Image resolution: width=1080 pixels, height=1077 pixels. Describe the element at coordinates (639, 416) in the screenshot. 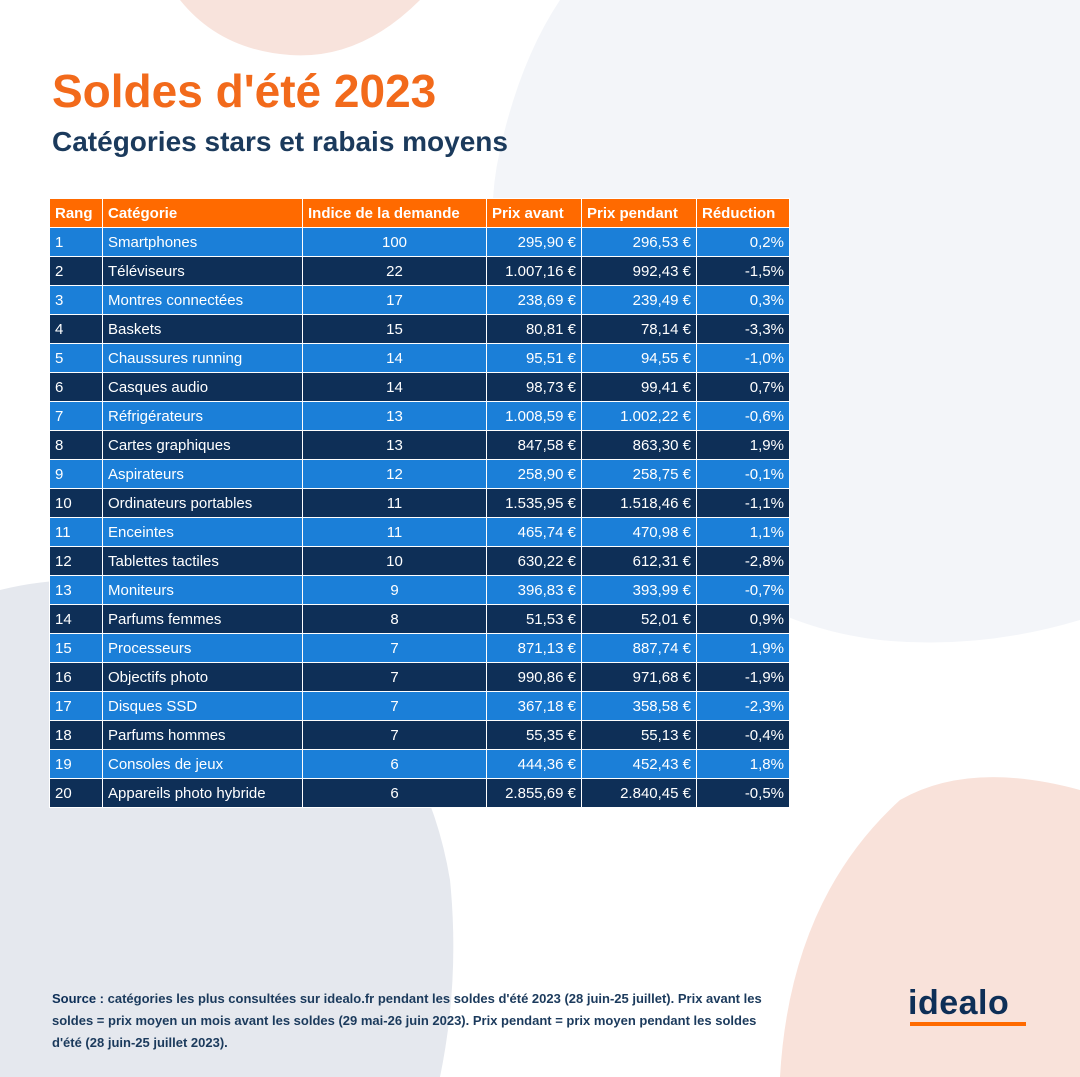

I see `table-cell: 1.002,22 €` at that location.